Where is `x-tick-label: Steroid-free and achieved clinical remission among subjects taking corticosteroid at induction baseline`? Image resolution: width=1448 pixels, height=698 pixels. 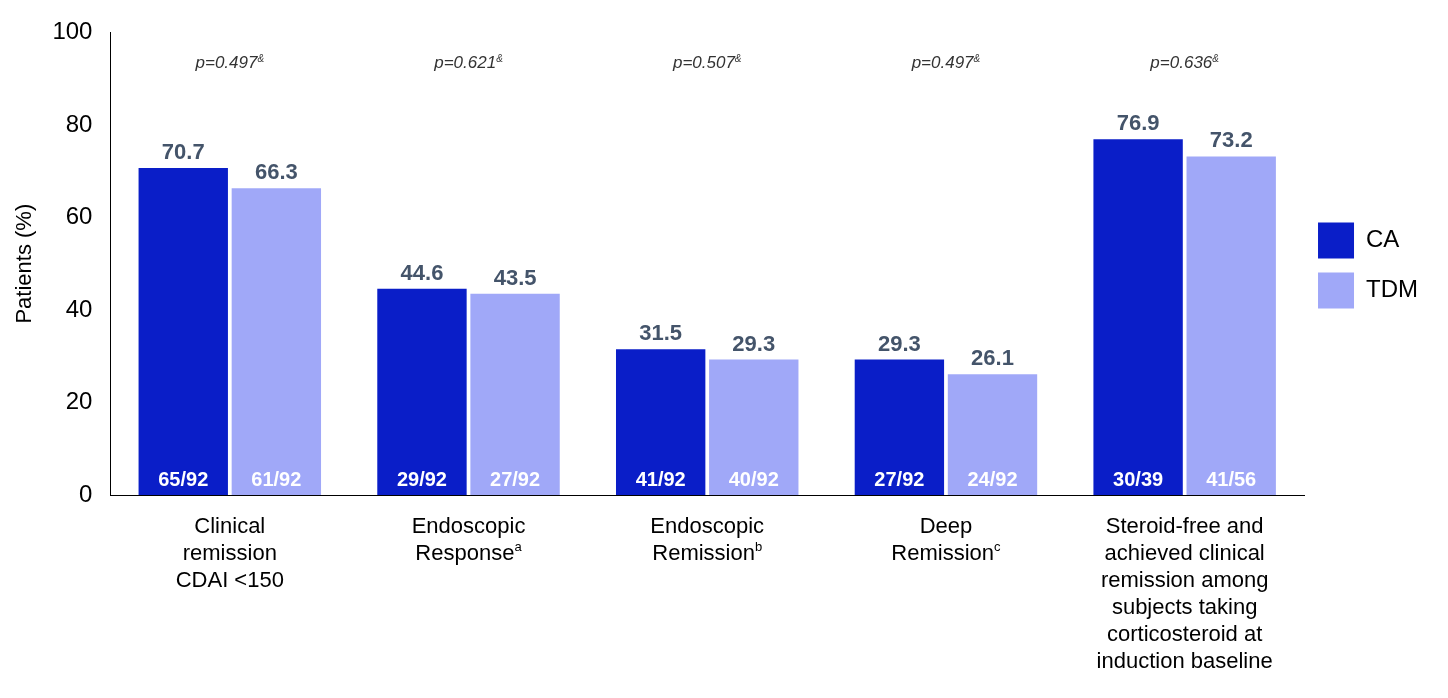
x-tick-label: Steroid-free and achieved clinical remission among subjects taking corticosteroid at induction baseline is located at coordinates (1184, 593).